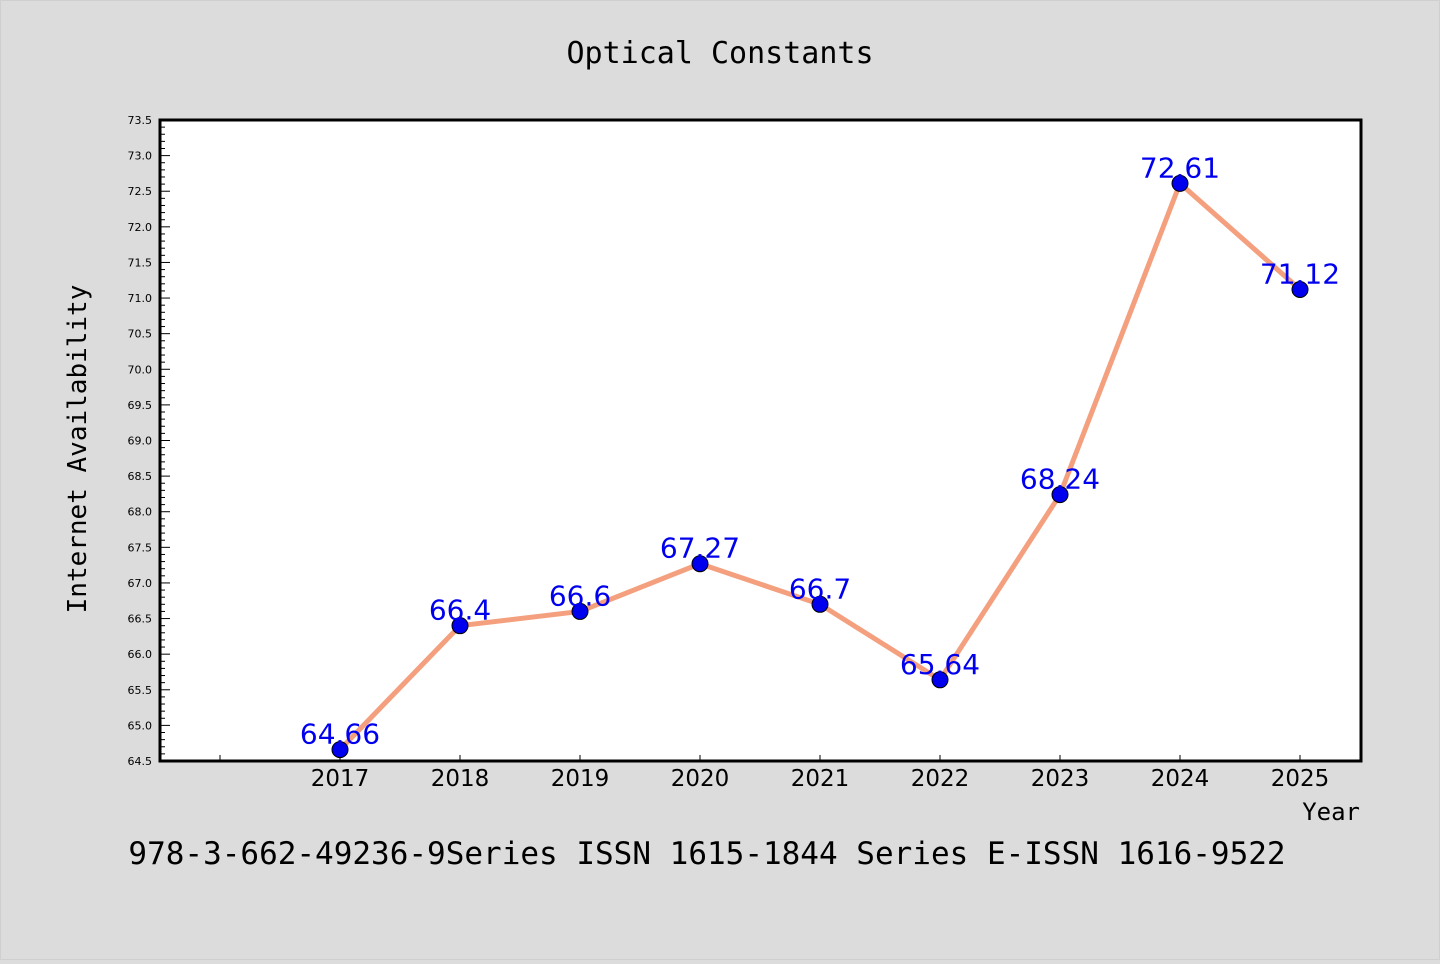  What do you see at coordinates (1060, 479) in the screenshot?
I see `data-label: 68.24` at bounding box center [1060, 479].